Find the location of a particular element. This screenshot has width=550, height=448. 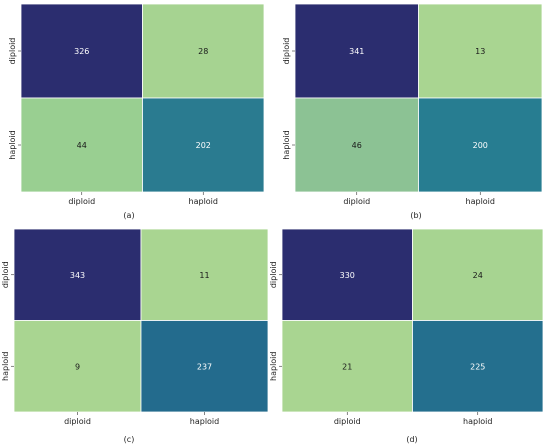

cell-value-label: 343 is located at coordinates (77, 275).